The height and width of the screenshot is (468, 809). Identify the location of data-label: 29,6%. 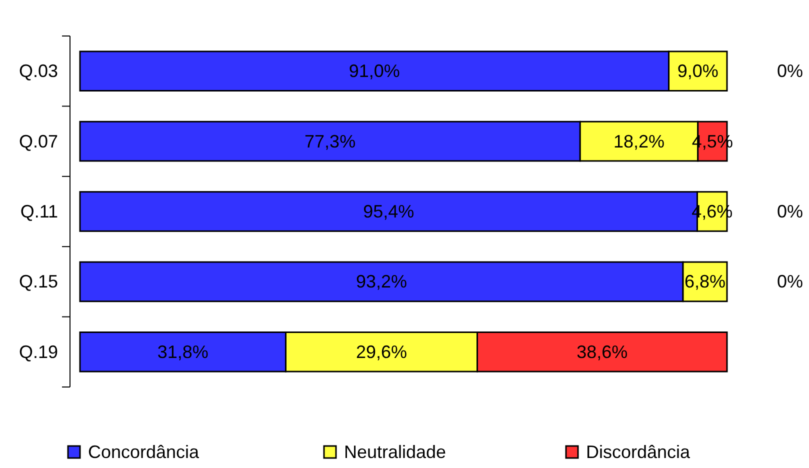
(382, 352).